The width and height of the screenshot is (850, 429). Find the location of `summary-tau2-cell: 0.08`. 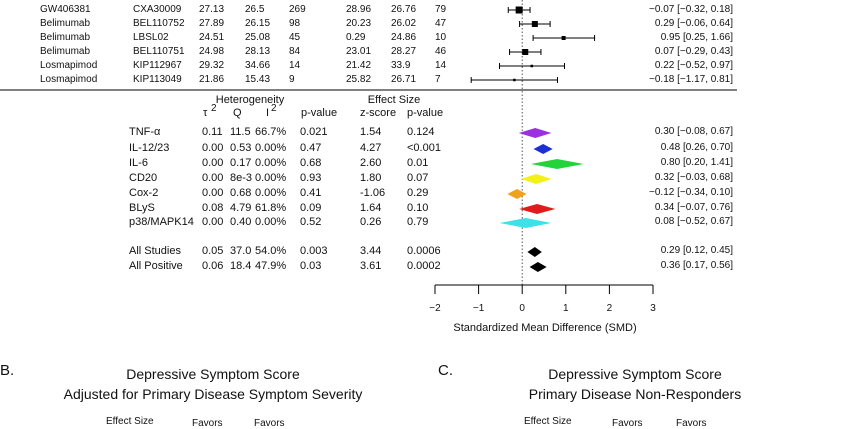

summary-tau2-cell: 0.08 is located at coordinates (213, 208).